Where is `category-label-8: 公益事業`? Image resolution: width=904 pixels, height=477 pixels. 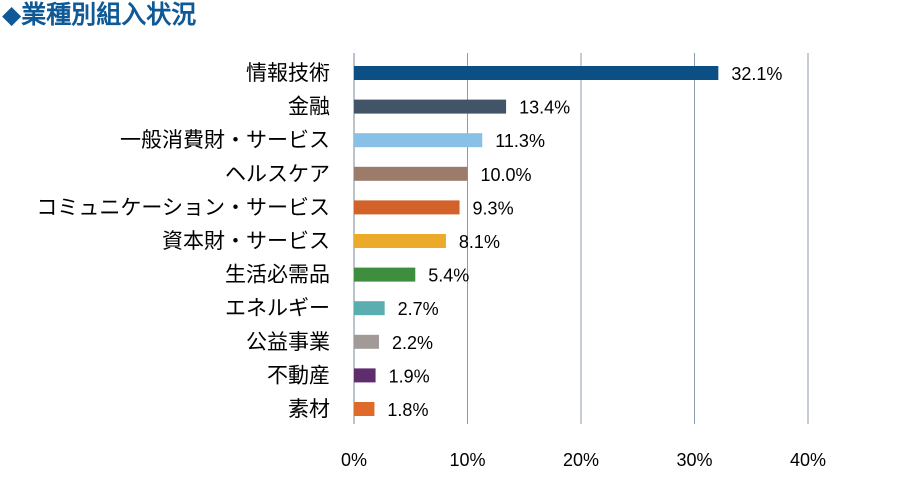
category-label-8: 公益事業 is located at coordinates (288, 342).